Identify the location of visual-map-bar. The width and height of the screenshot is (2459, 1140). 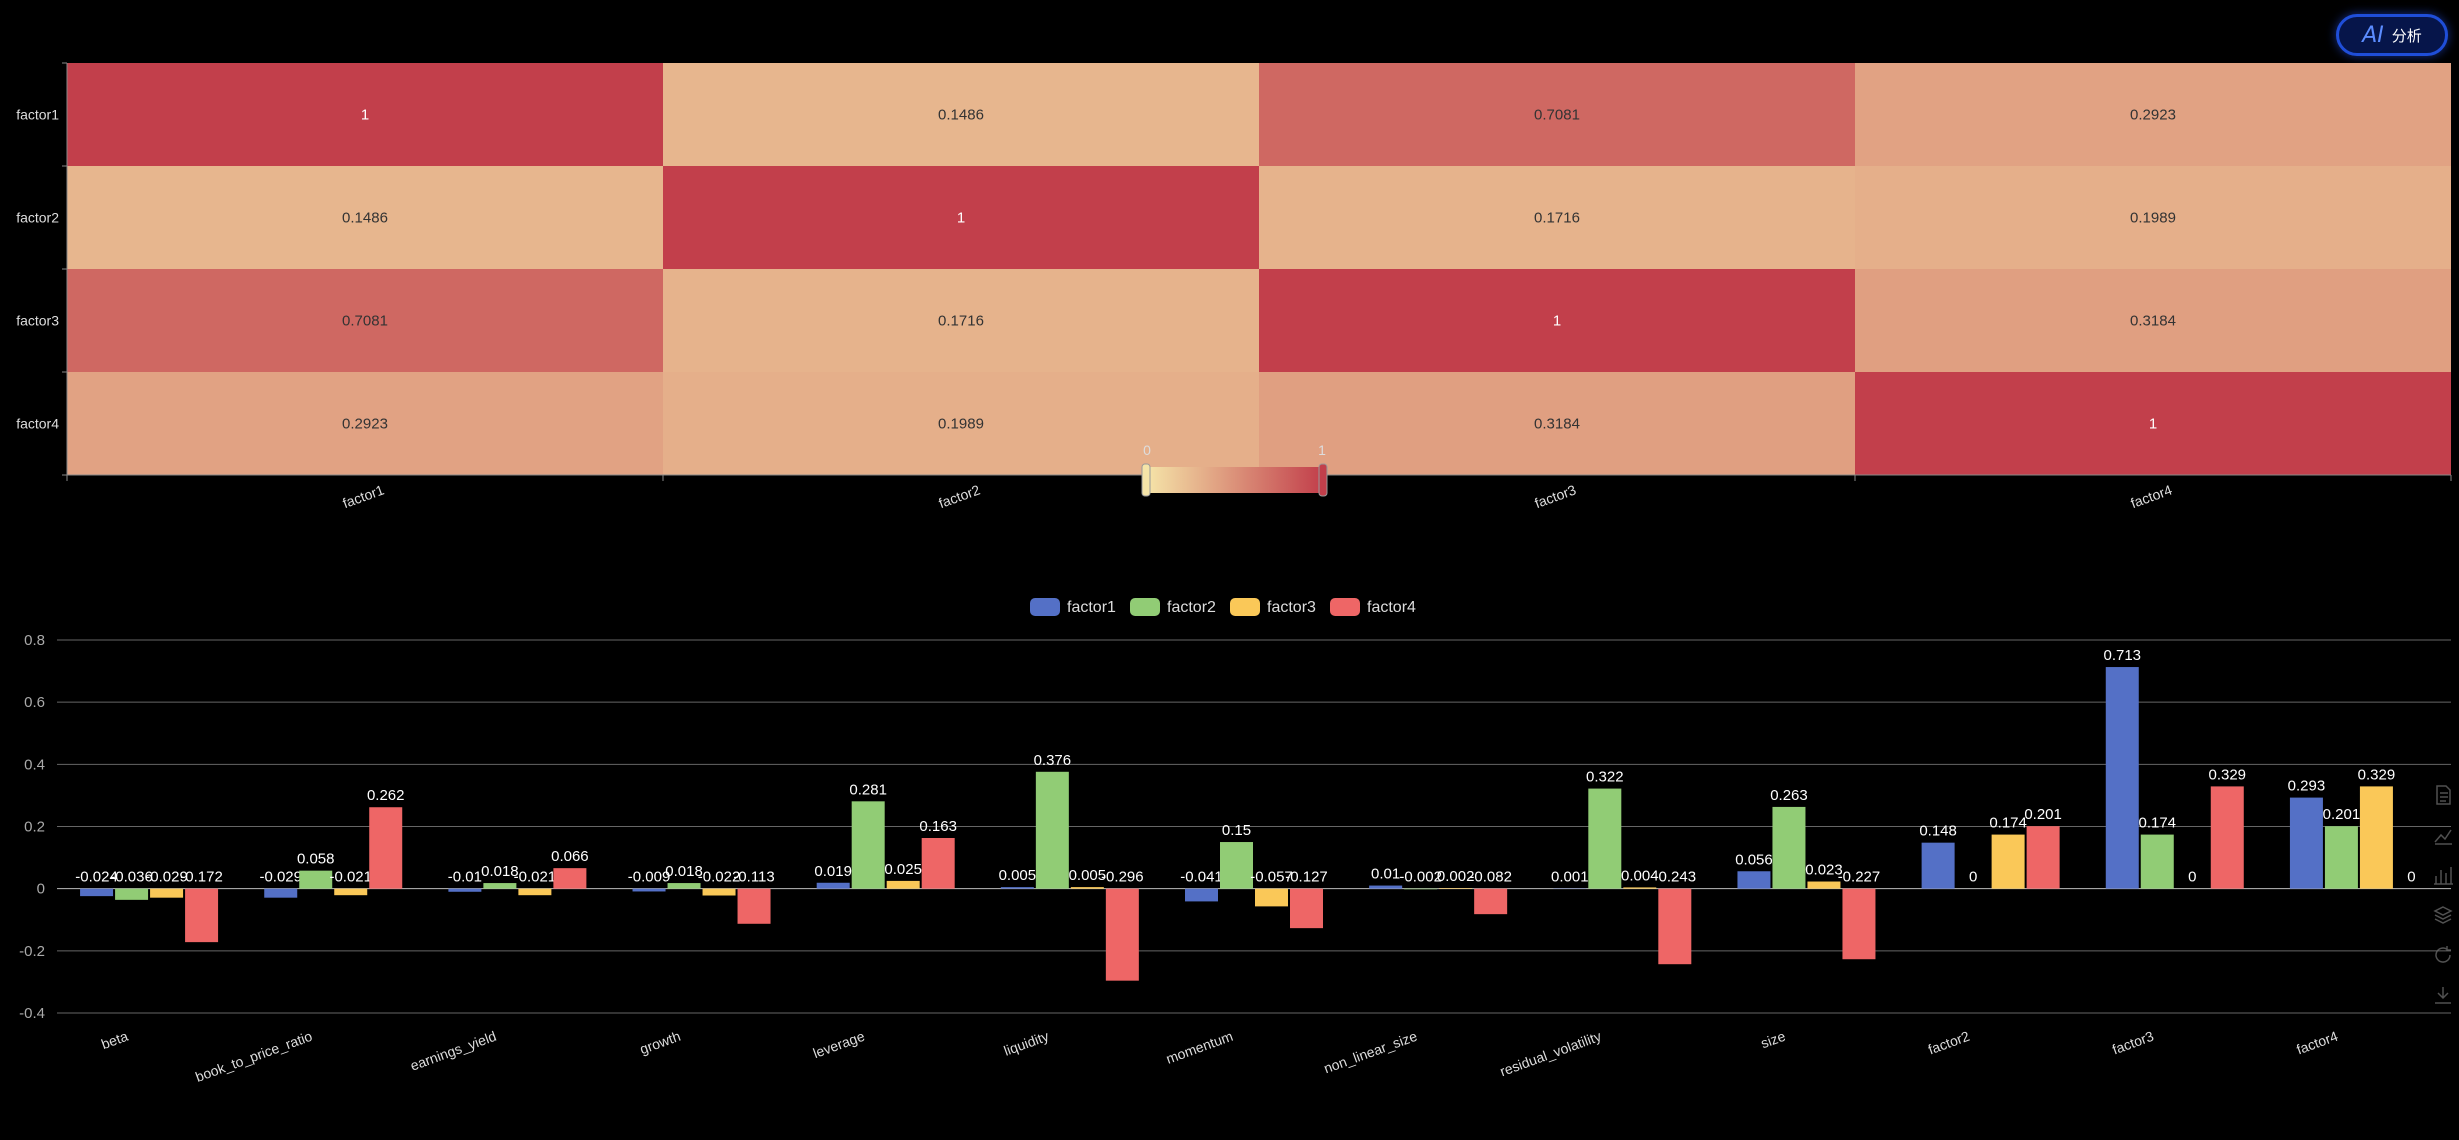
(1234, 480).